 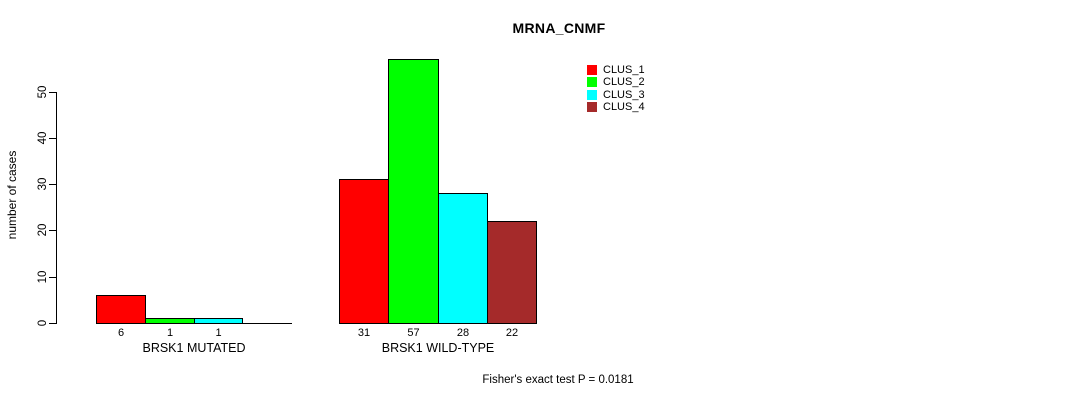 What do you see at coordinates (413, 191) in the screenshot?
I see `bar-clus-2-brsk1-wild-type` at bounding box center [413, 191].